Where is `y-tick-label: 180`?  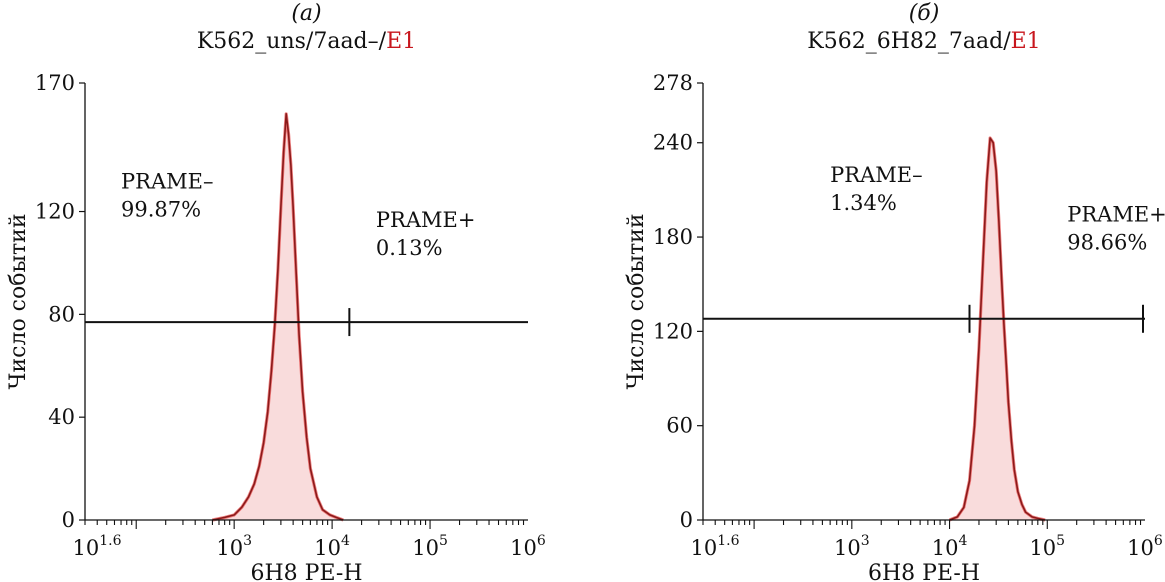 y-tick-label: 180 is located at coordinates (673, 237).